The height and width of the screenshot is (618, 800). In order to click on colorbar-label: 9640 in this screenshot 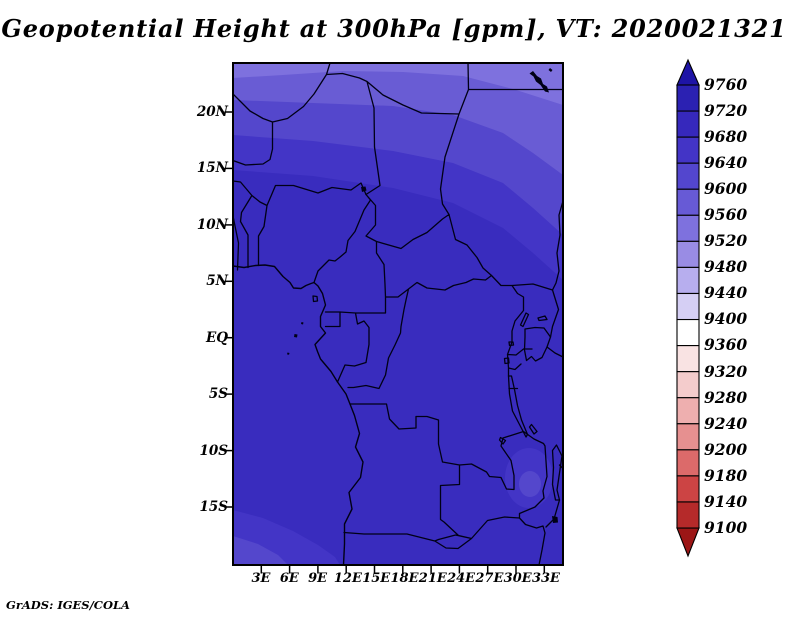, I will do `click(726, 163)`.